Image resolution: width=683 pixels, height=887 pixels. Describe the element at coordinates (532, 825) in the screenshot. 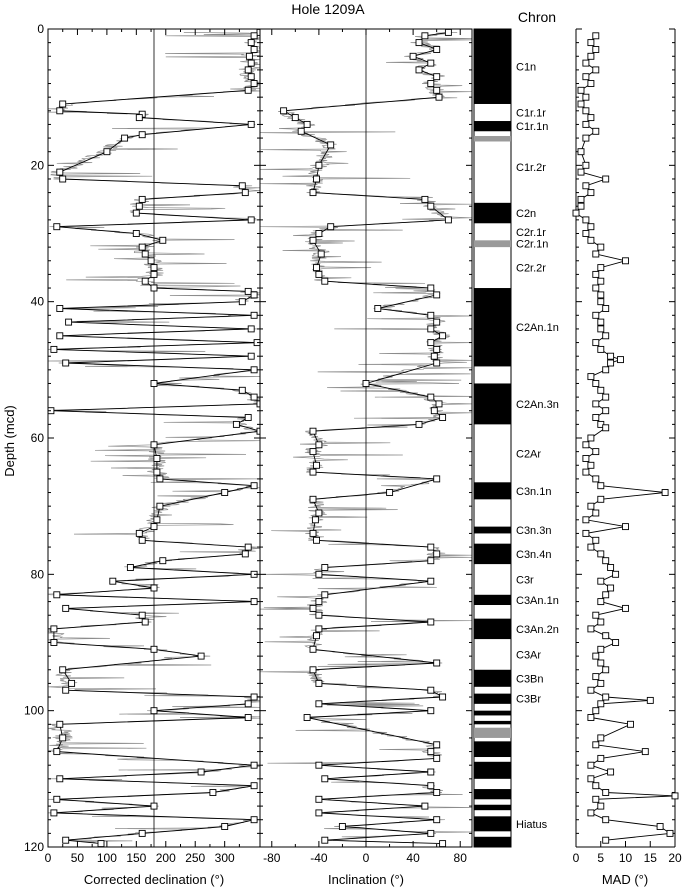

I see `chron-label: Hiatus` at that location.